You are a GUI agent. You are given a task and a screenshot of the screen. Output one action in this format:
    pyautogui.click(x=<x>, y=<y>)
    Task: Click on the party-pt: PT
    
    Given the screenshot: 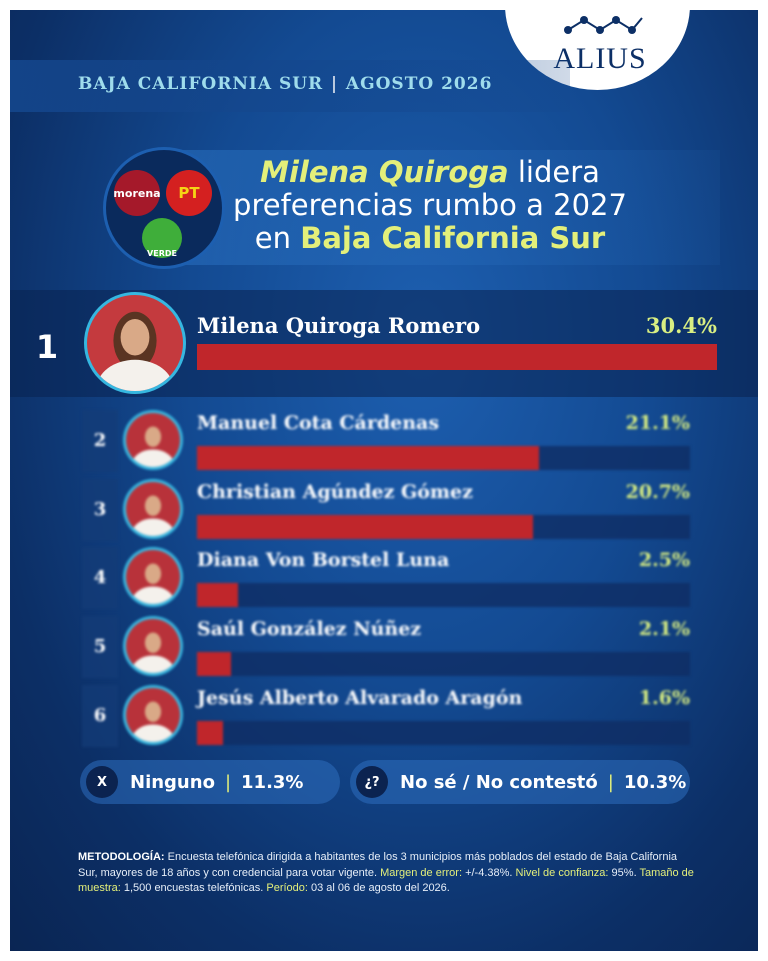 What is the action you would take?
    pyautogui.click(x=189, y=193)
    